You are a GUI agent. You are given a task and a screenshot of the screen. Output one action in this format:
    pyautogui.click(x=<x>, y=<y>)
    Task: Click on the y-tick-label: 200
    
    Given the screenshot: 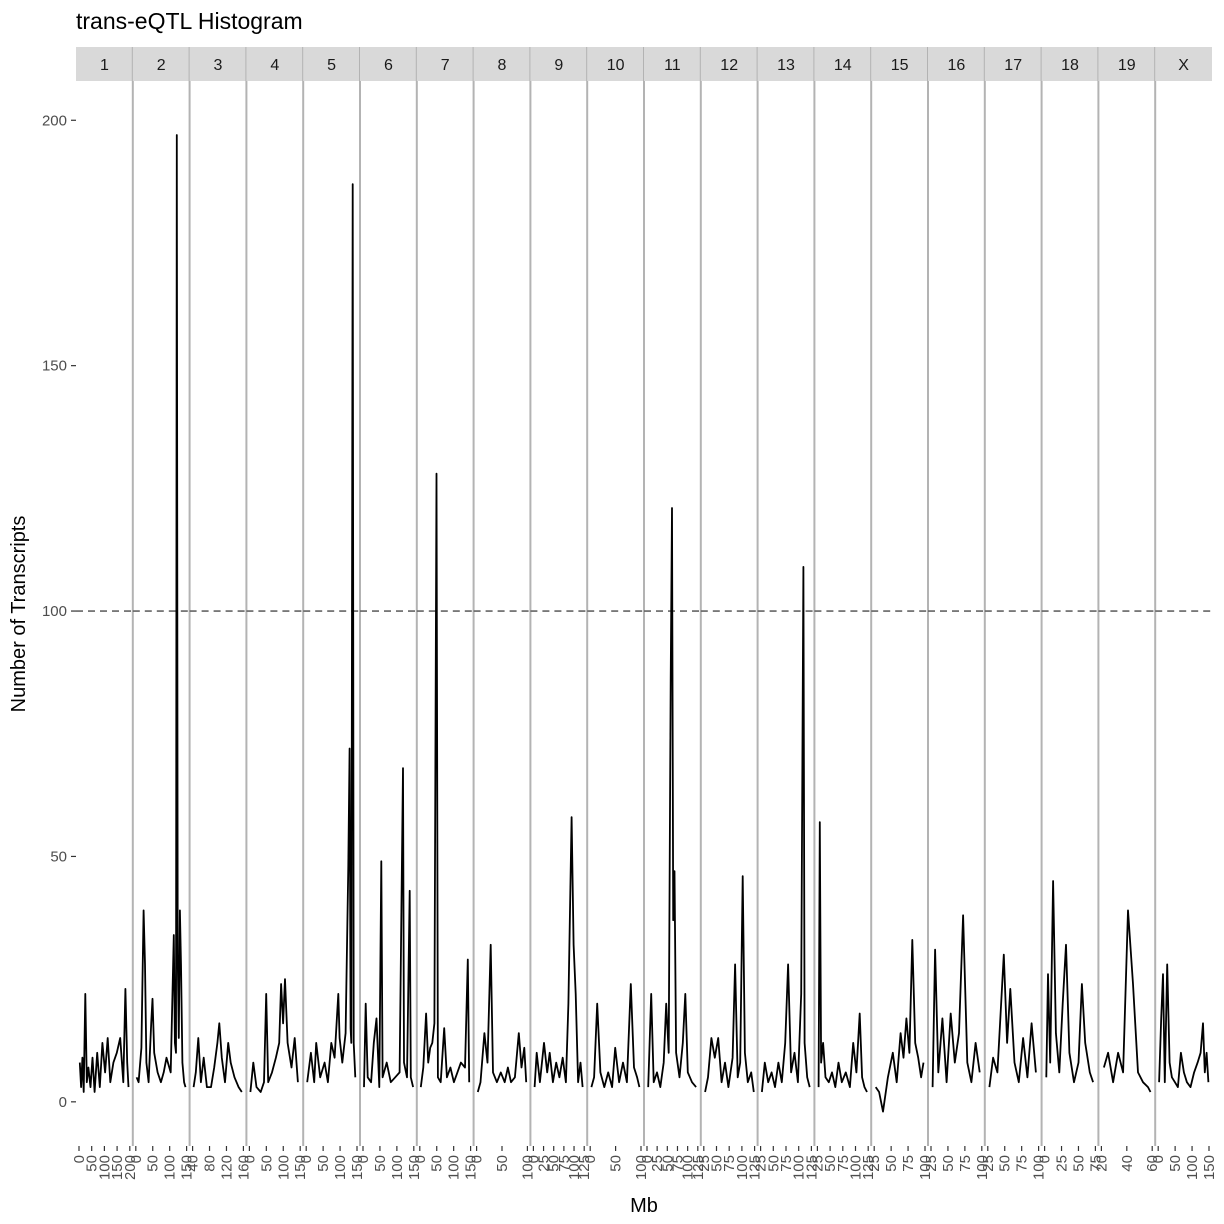 What is the action you would take?
    pyautogui.click(x=54, y=120)
    